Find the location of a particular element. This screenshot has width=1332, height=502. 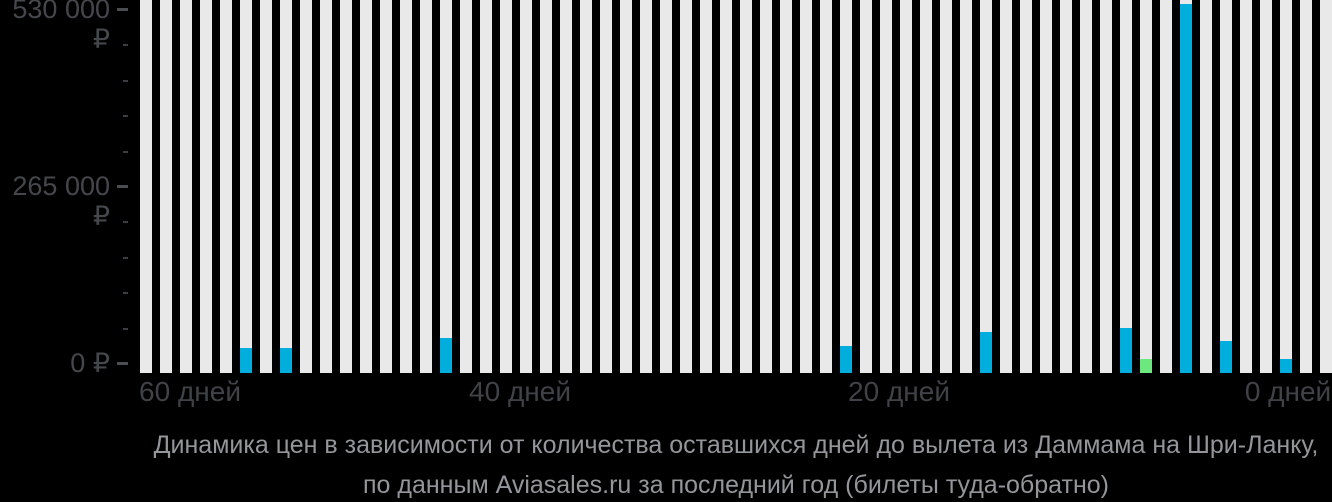

x-axis-label: 0 дней is located at coordinates (1288, 391).